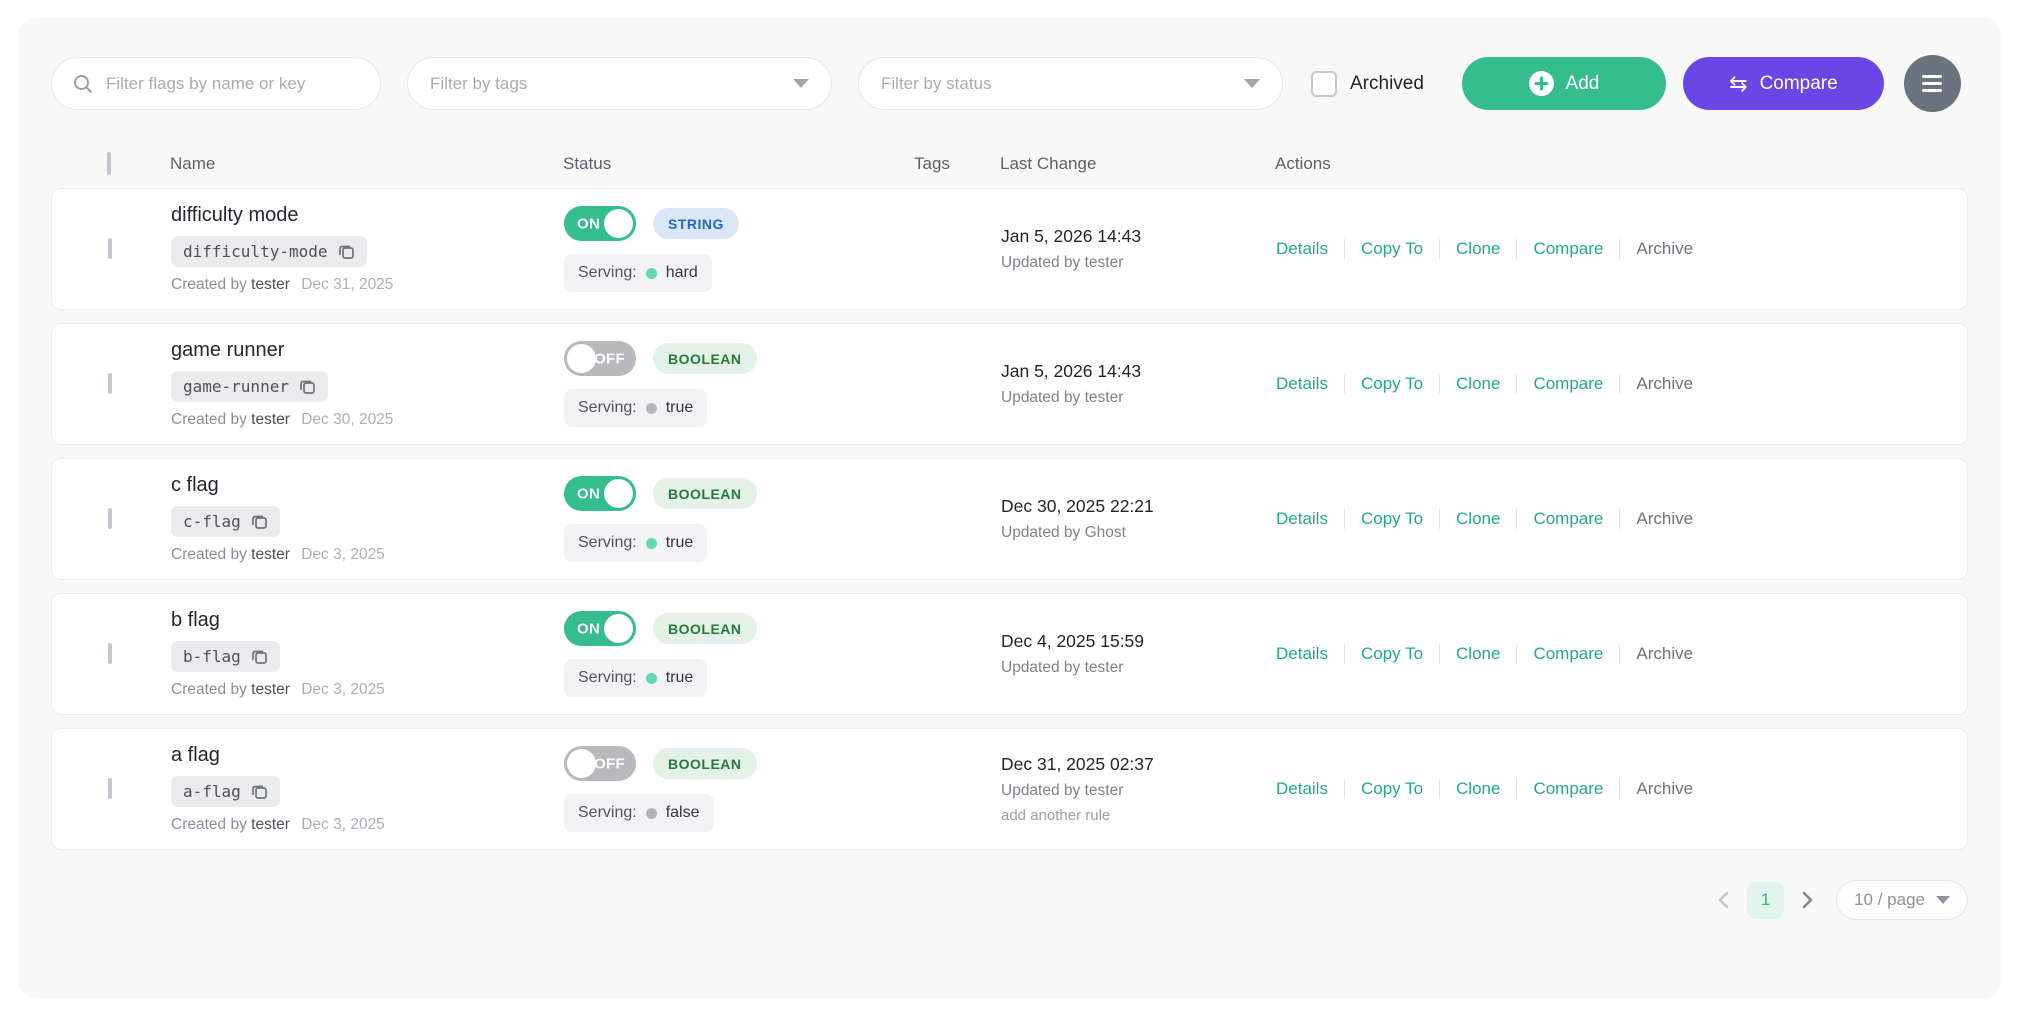  I want to click on search-box, so click(216, 83).